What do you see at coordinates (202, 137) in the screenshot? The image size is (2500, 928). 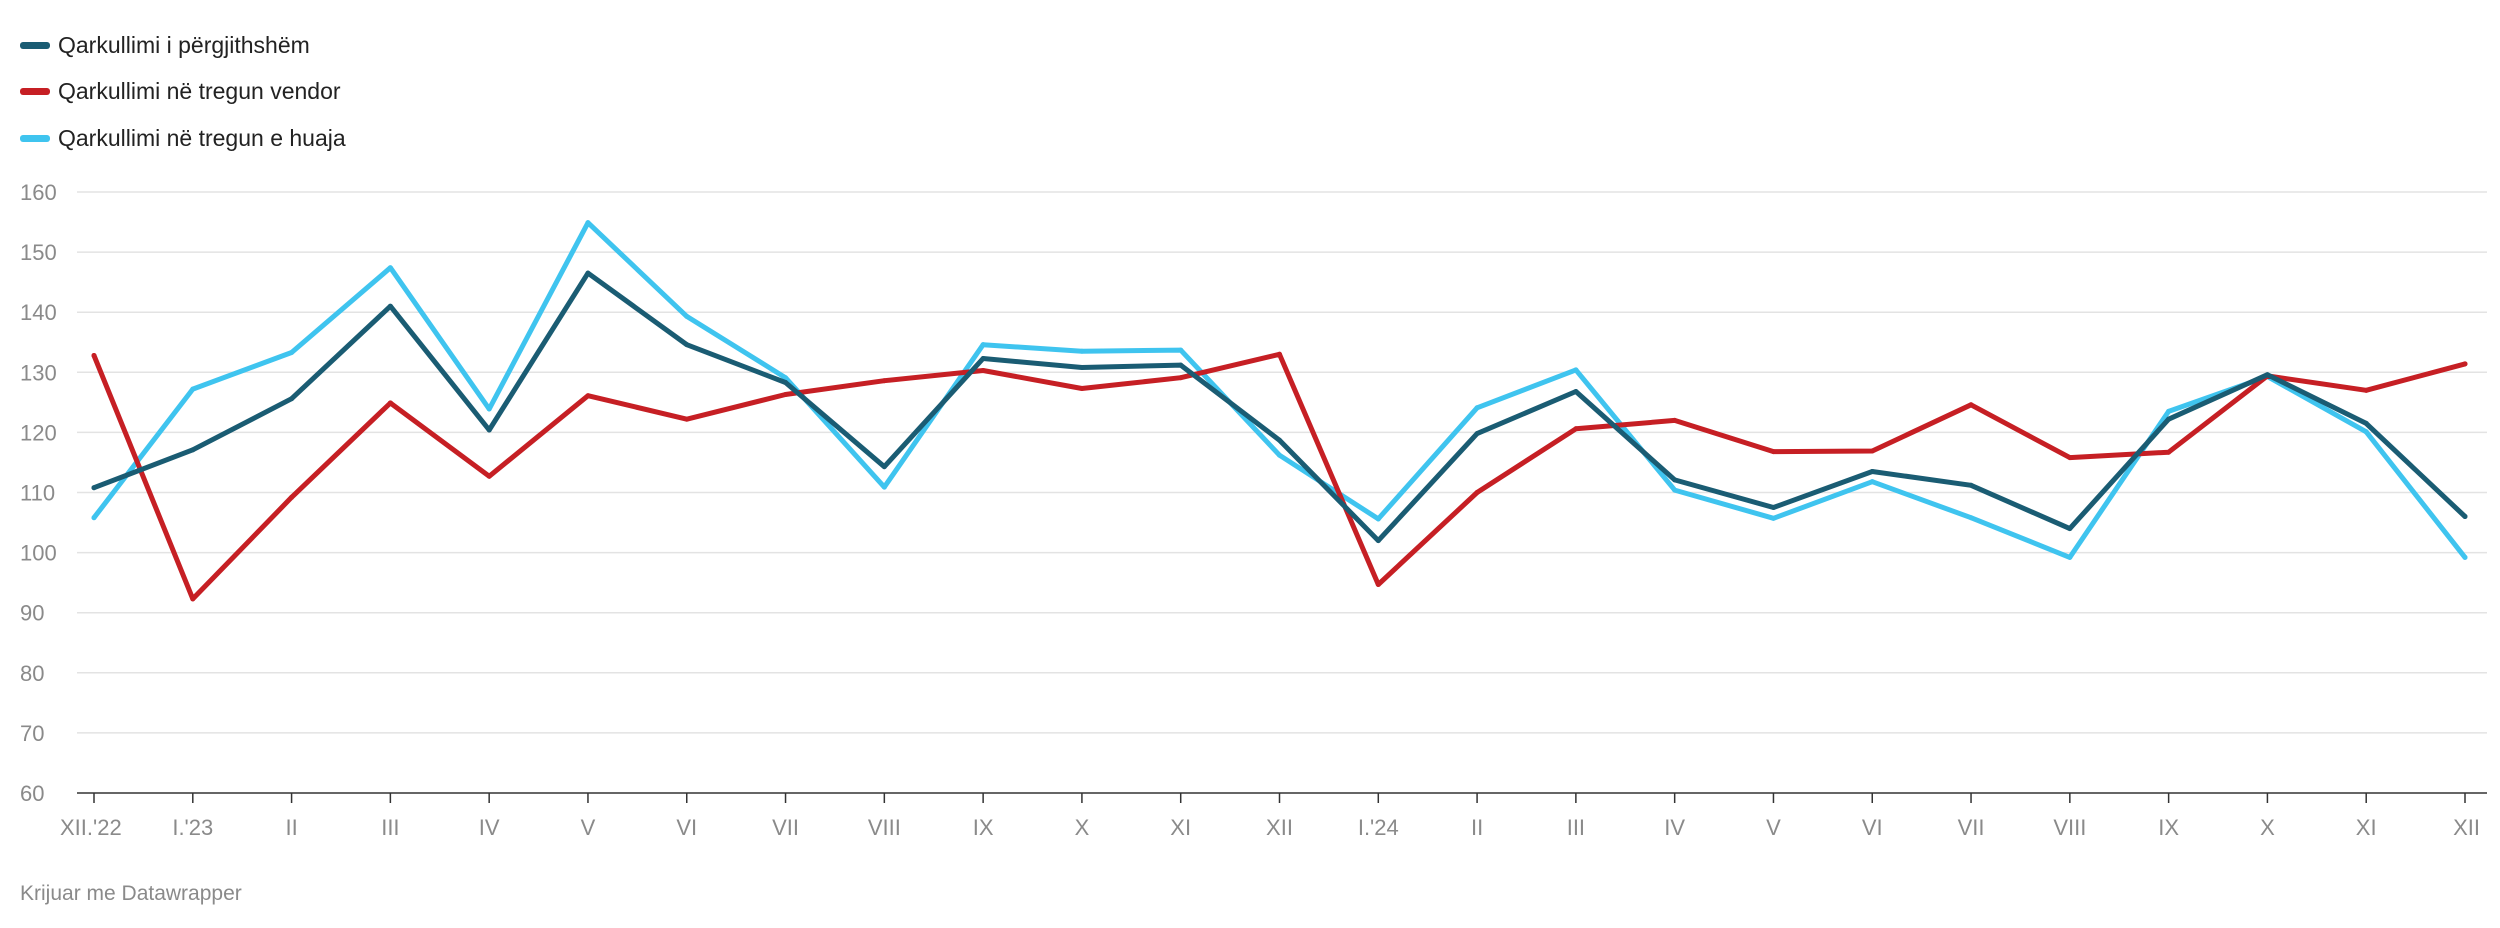 I see `legend-label-foreign: Qarkullimi në tregun e huaja` at bounding box center [202, 137].